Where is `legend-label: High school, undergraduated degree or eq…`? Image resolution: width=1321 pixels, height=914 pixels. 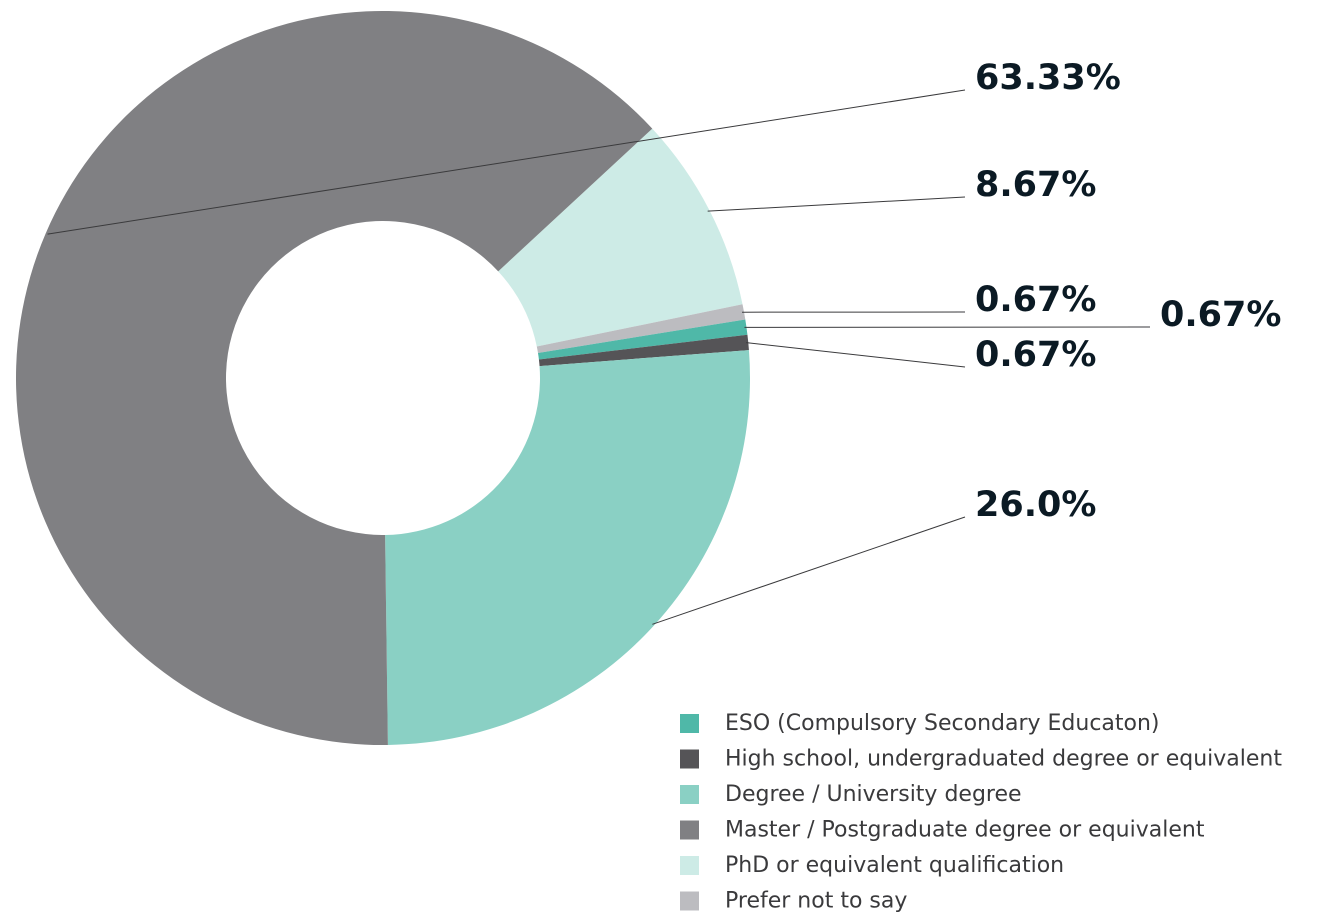
legend-label: High school, undergraduated degree or eq… is located at coordinates (1003, 759).